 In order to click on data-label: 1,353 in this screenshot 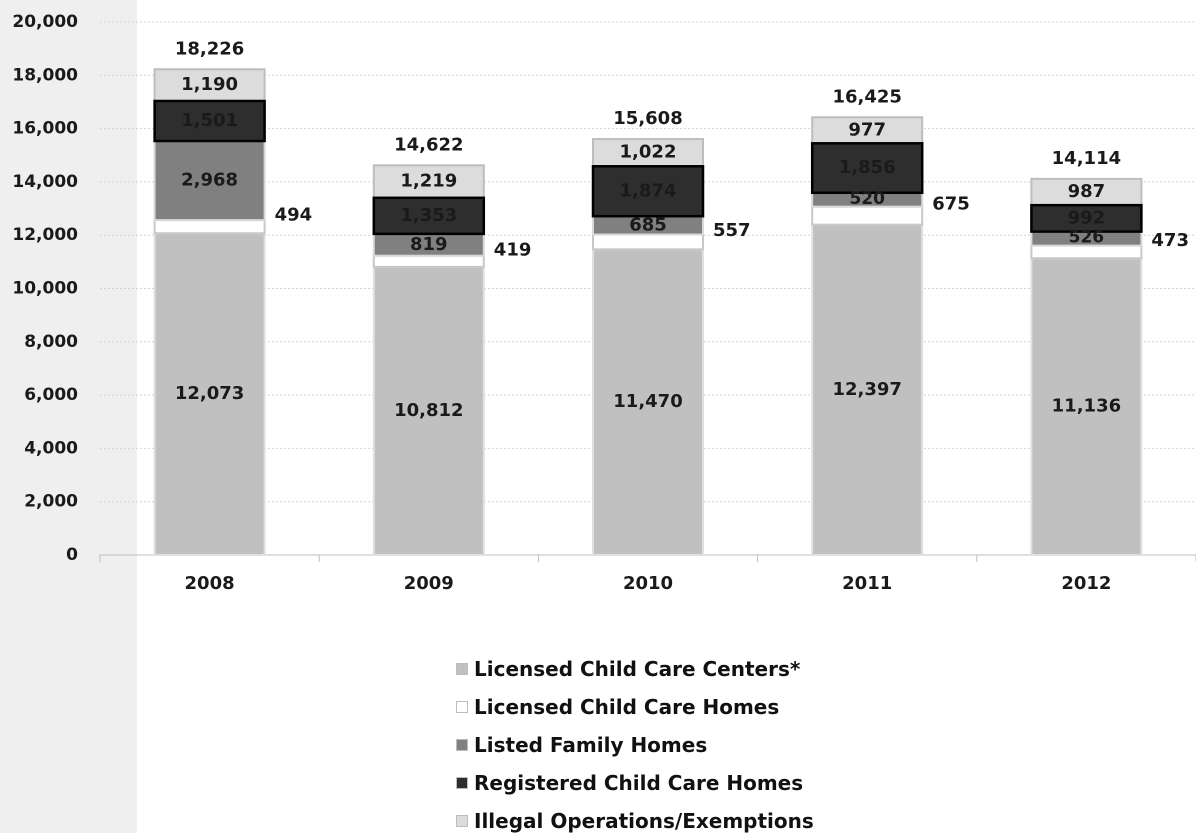, I will do `click(428, 215)`.